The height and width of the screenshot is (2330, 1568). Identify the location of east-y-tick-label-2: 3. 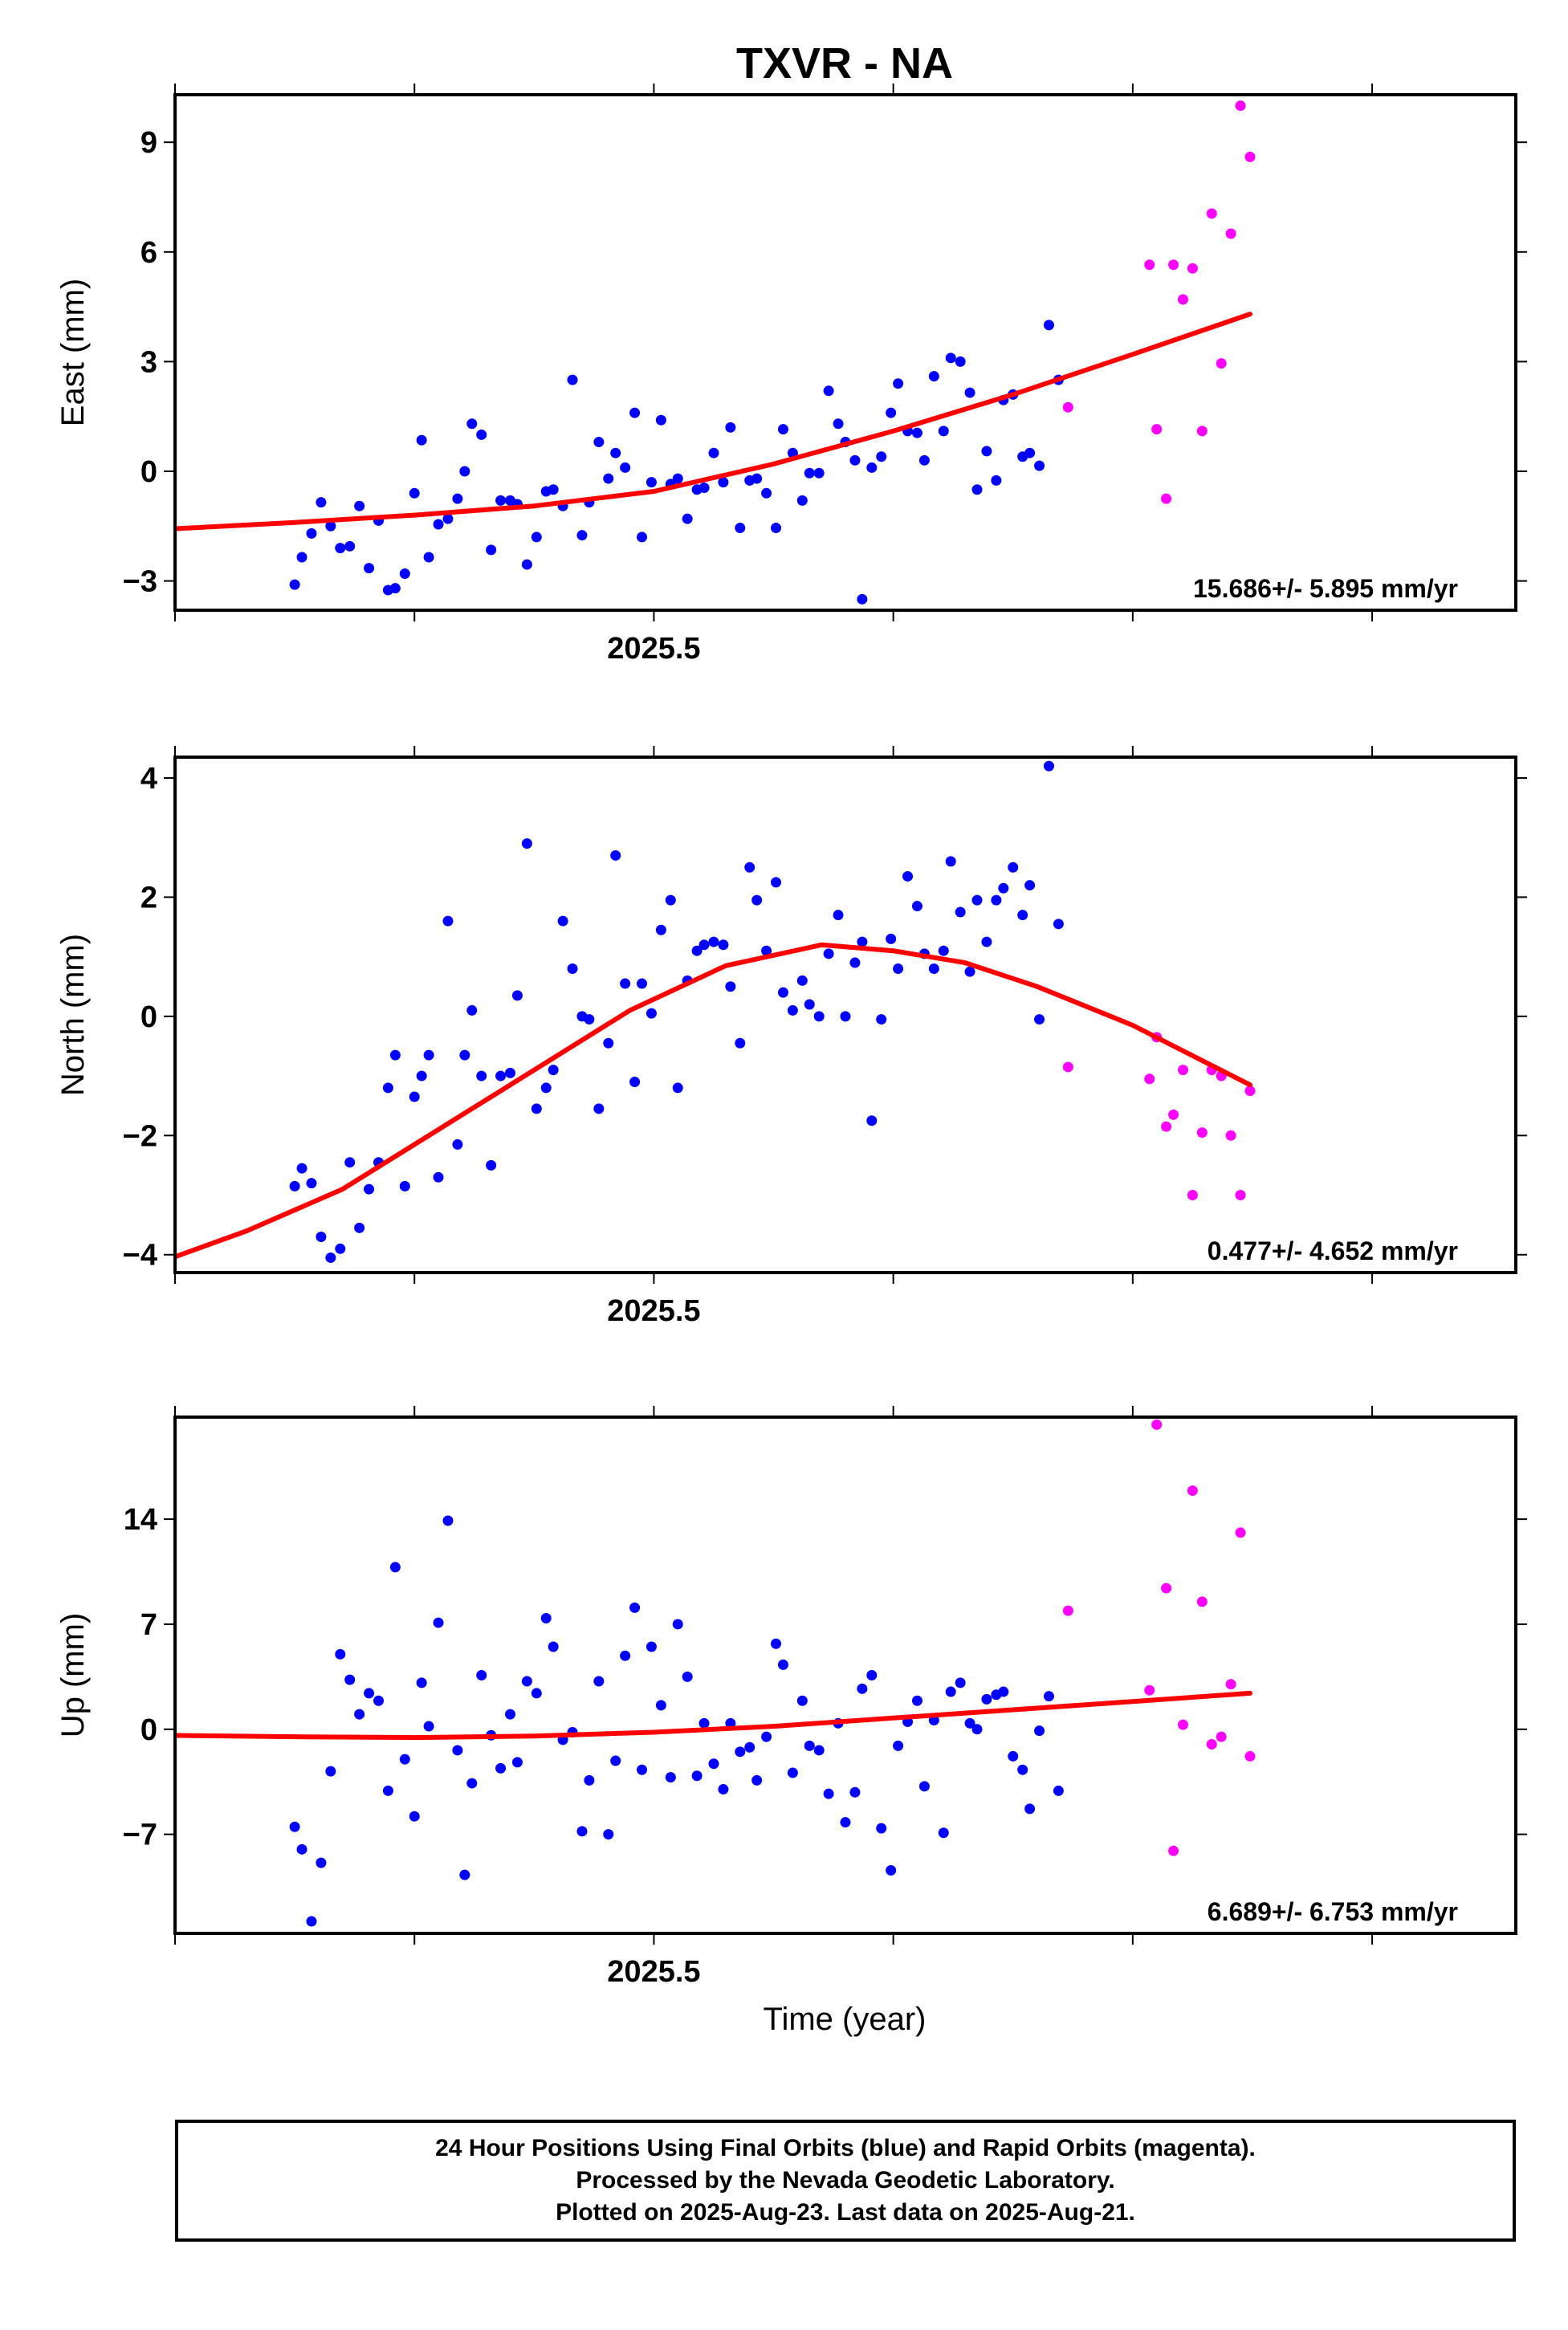
(149, 362).